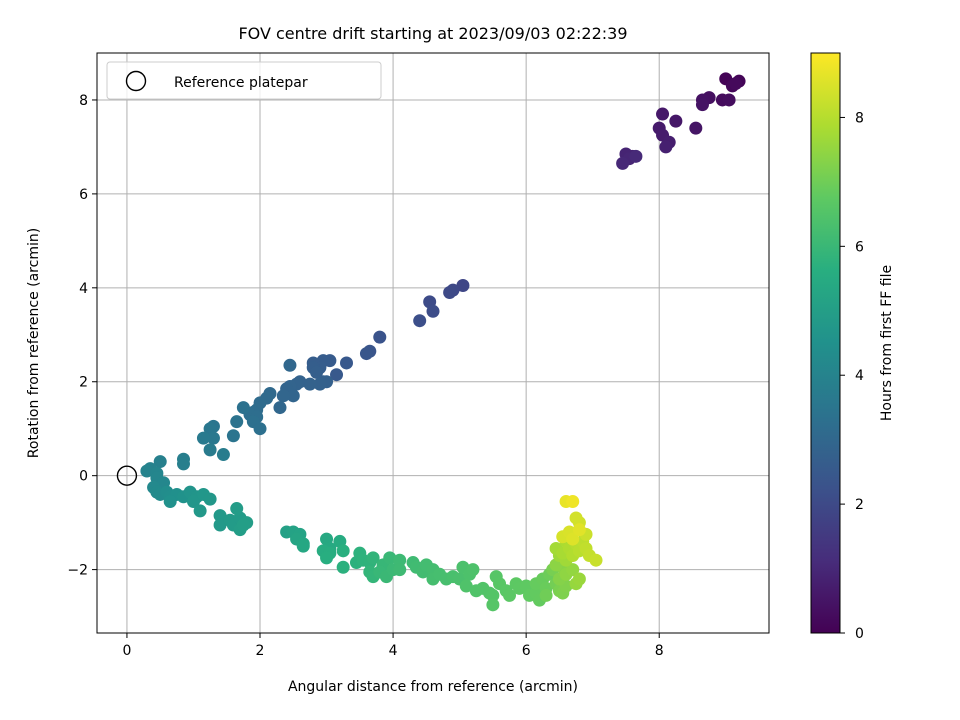 This screenshot has width=960, height=720. I want to click on y-tick-label: 4, so click(83, 289).